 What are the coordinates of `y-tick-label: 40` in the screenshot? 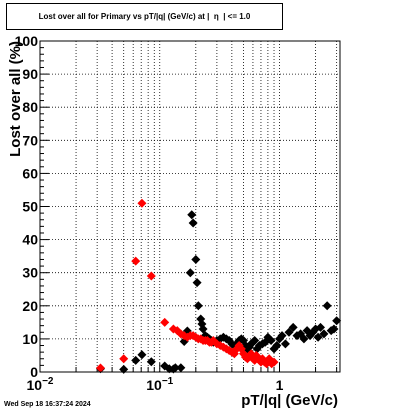 It's located at (30, 240).